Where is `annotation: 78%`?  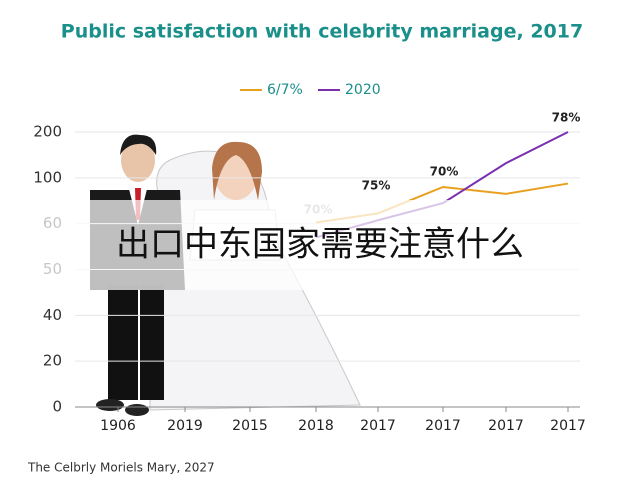 annotation: 78% is located at coordinates (566, 118).